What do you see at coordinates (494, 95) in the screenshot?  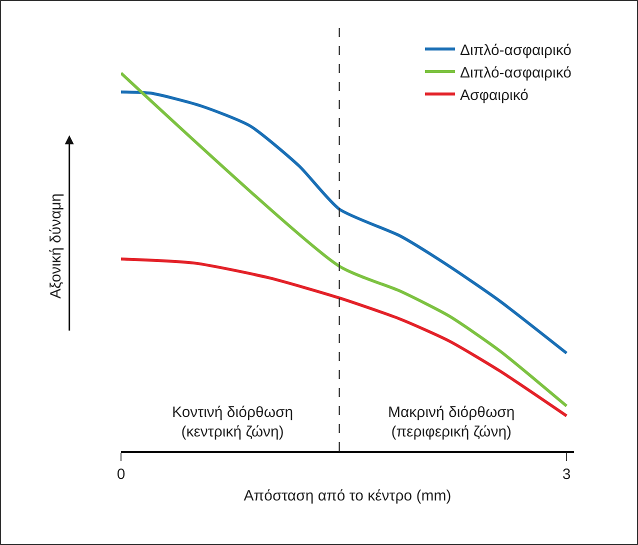 I see `legend-label: Ασφαιρικό` at bounding box center [494, 95].